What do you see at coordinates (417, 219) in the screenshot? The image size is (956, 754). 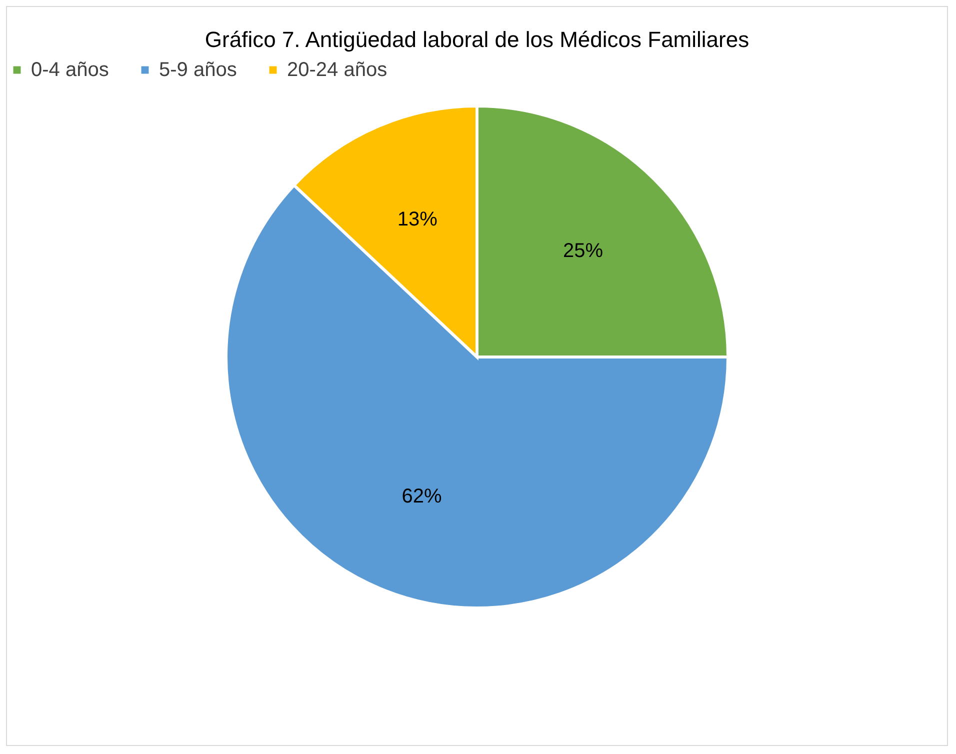 I see `data-label: 13%` at bounding box center [417, 219].